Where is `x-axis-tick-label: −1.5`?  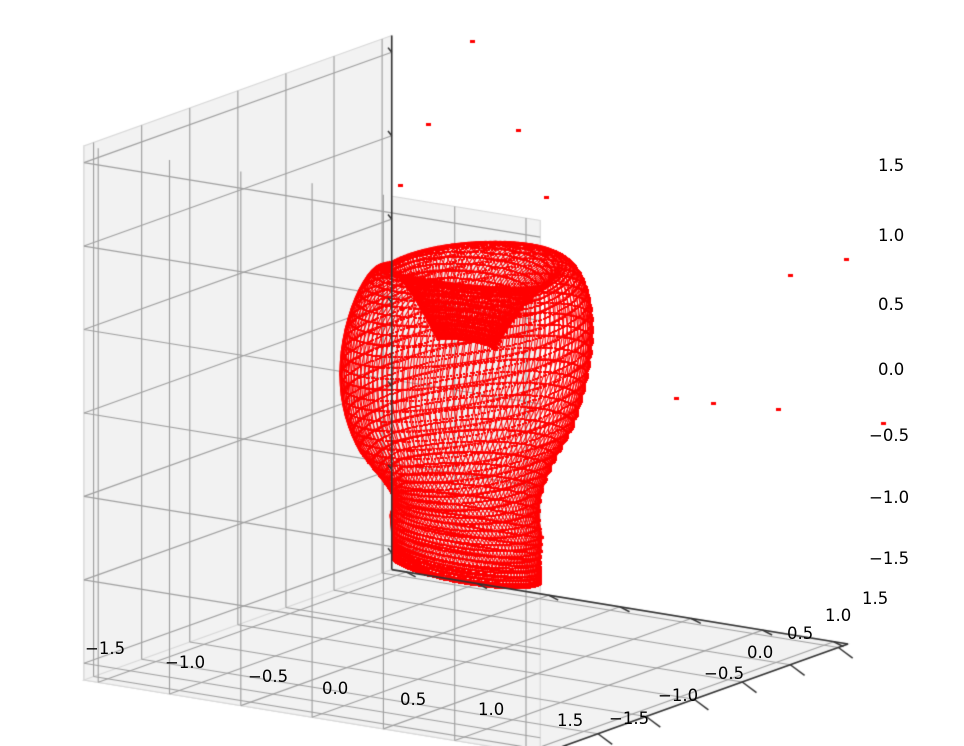
x-axis-tick-label: −1.5 is located at coordinates (105, 648).